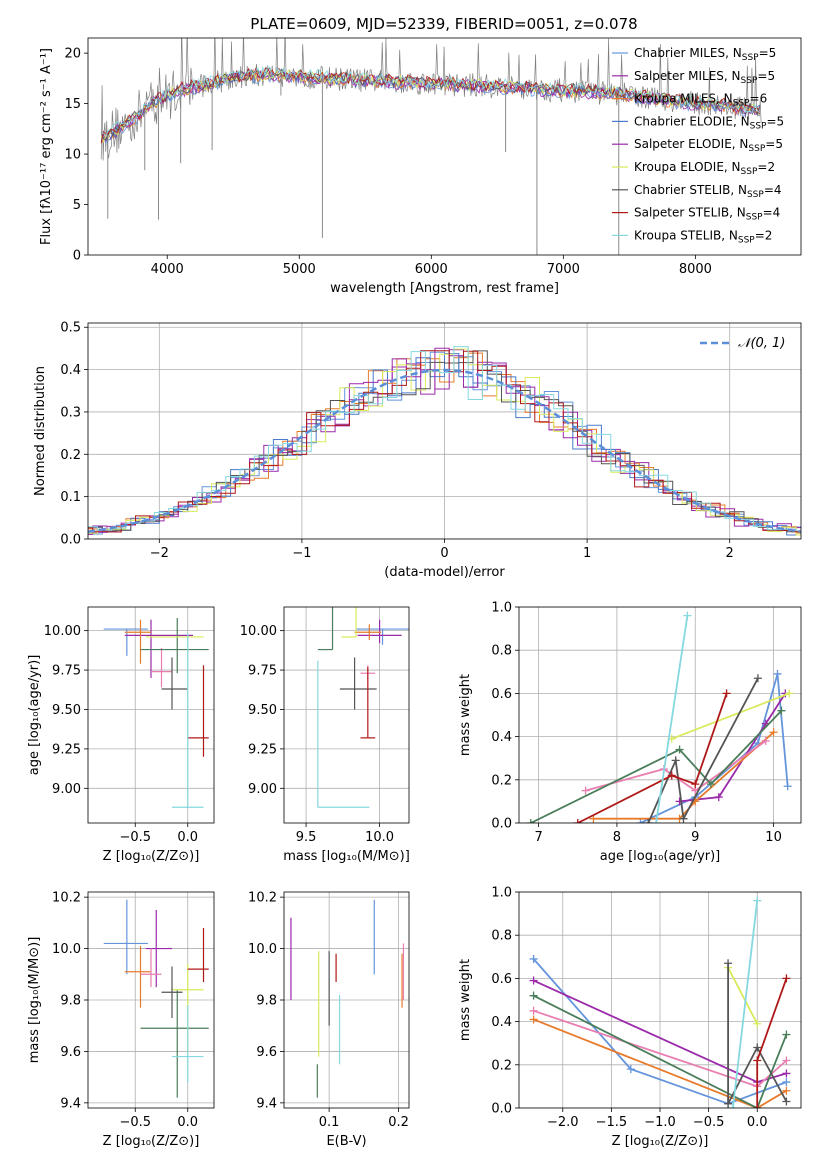  I want to click on tick-label-x: −1.5, so click(612, 1122).